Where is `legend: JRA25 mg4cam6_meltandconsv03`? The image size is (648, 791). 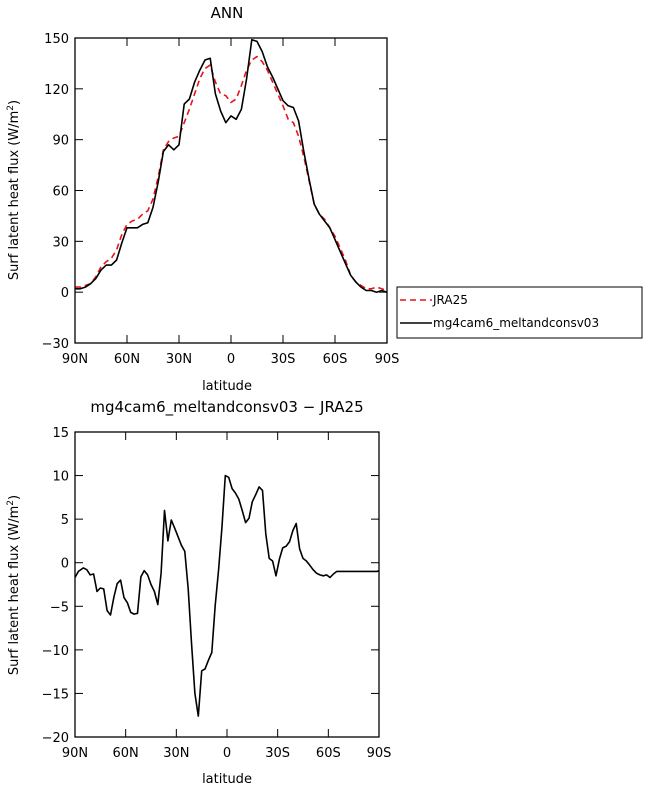 legend: JRA25 mg4cam6_meltandconsv03 is located at coordinates (519, 312).